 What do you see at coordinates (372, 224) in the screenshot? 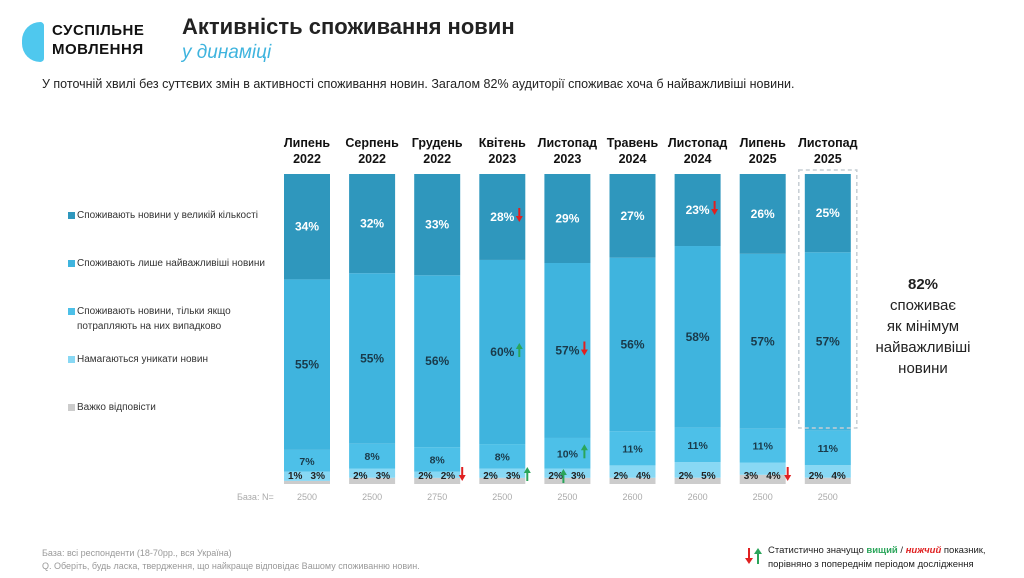
I see `data-label: 32%` at bounding box center [372, 224].